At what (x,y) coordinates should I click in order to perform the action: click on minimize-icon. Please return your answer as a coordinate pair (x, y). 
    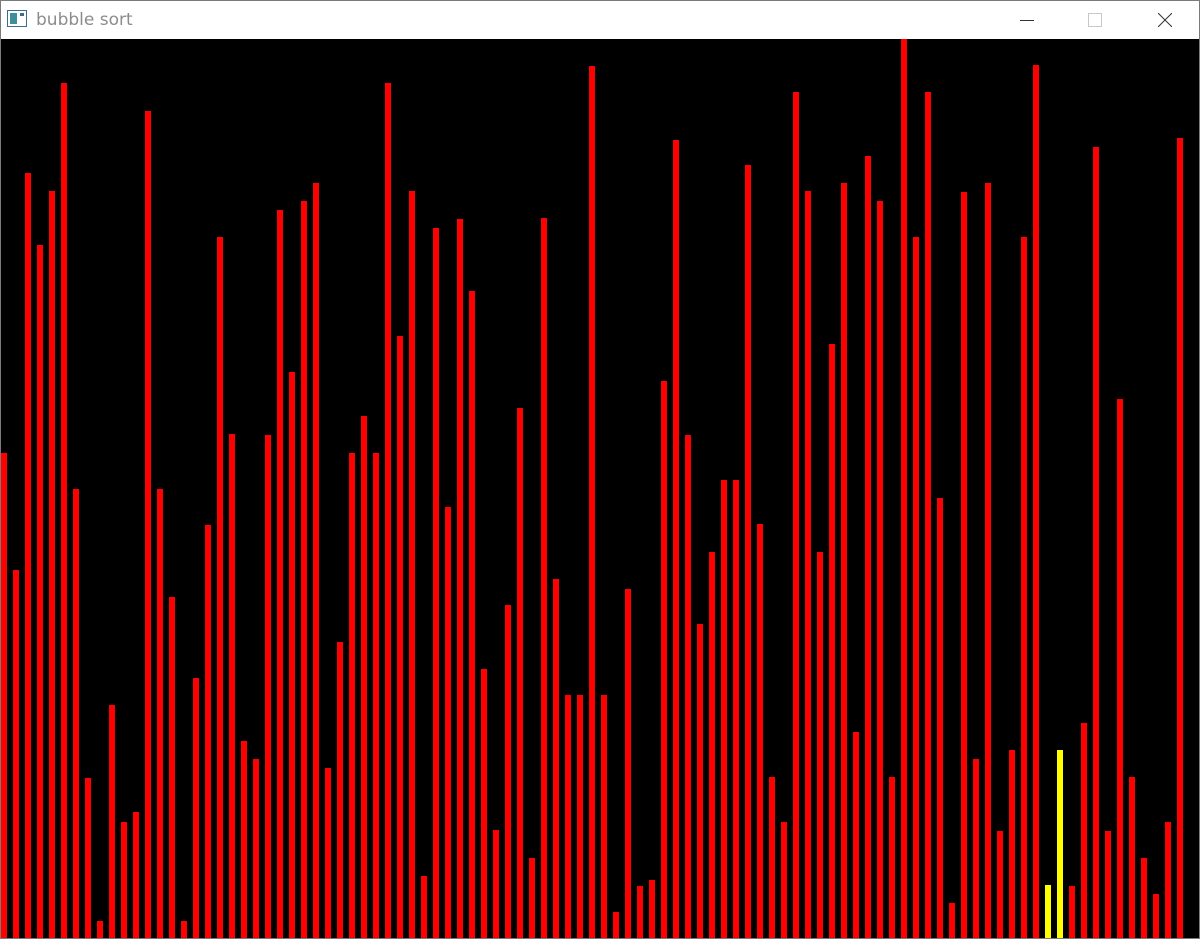
    Looking at the image, I should click on (1027, 20).